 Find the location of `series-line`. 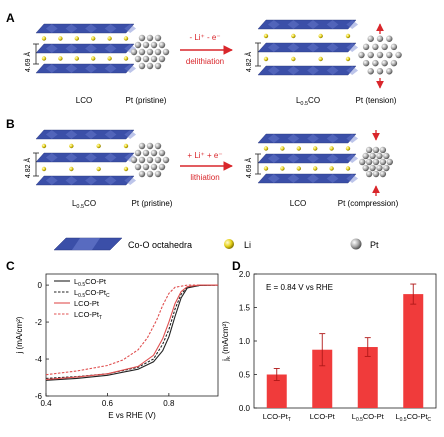

series-line is located at coordinates (132, 331).